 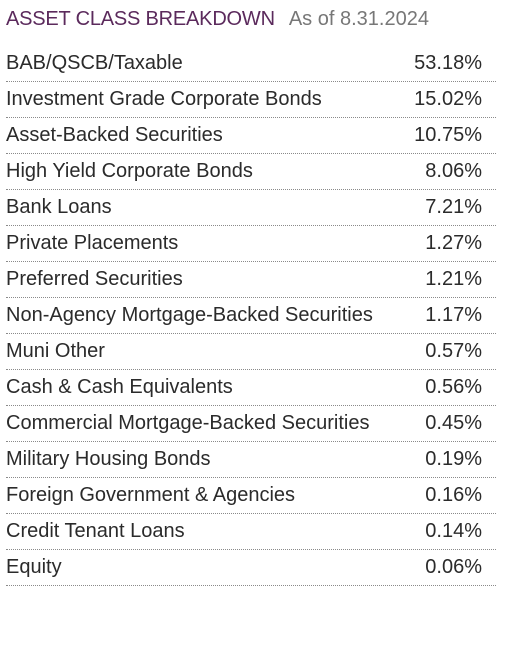 I want to click on row-value: 1.21%, so click(x=453, y=279).